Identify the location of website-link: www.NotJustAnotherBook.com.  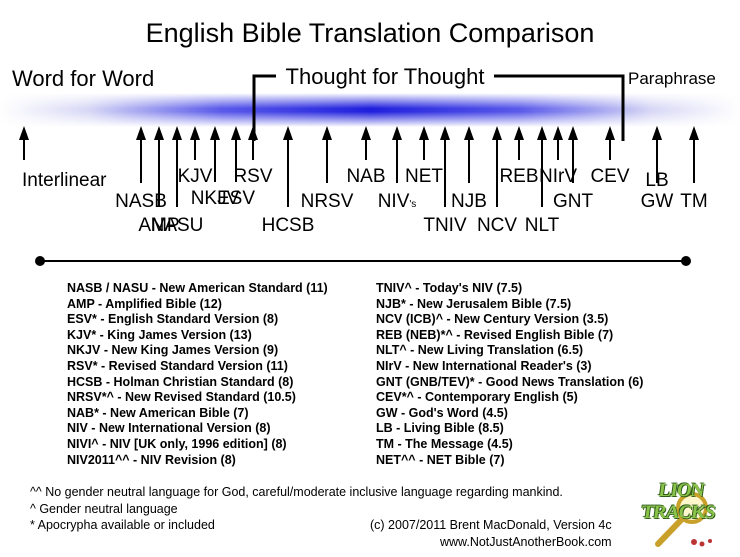
(525, 541).